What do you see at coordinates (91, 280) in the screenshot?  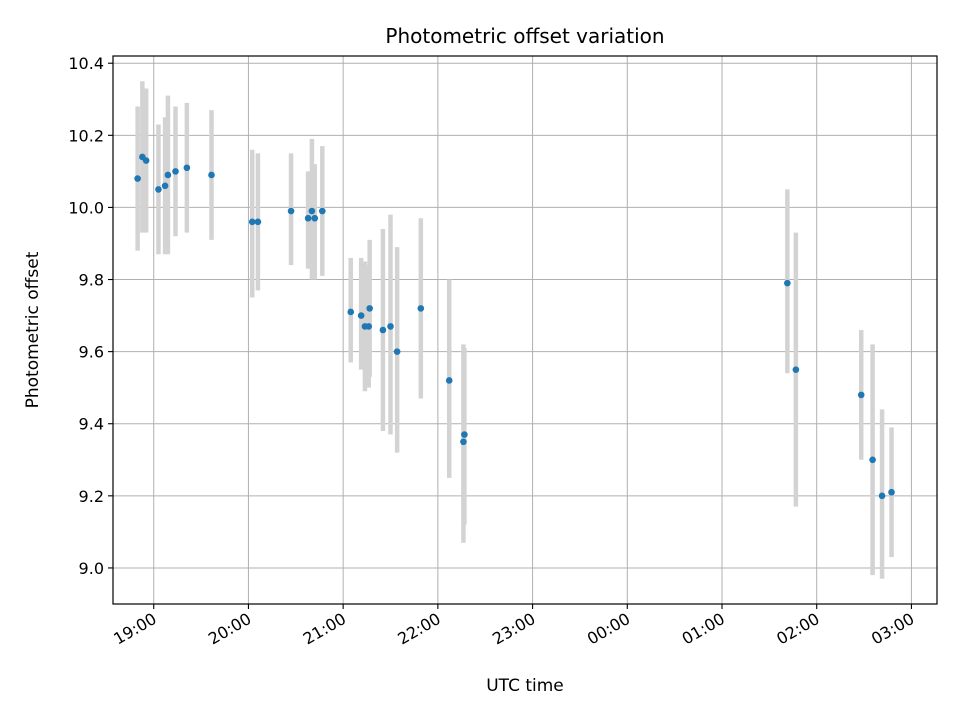 I see `y-tick-label: 9.8` at bounding box center [91, 280].